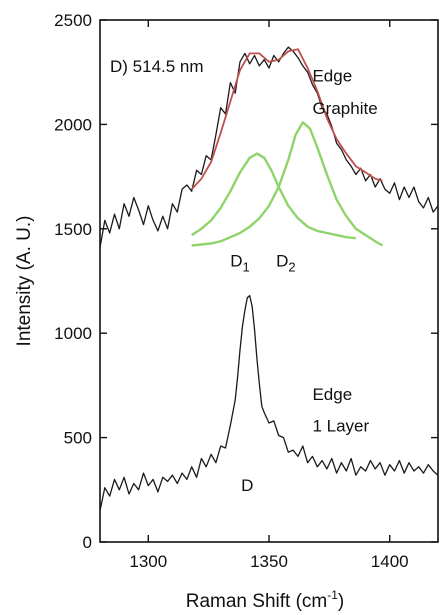 The width and height of the screenshot is (440, 615). I want to click on annotation-subscript: 2, so click(291, 266).